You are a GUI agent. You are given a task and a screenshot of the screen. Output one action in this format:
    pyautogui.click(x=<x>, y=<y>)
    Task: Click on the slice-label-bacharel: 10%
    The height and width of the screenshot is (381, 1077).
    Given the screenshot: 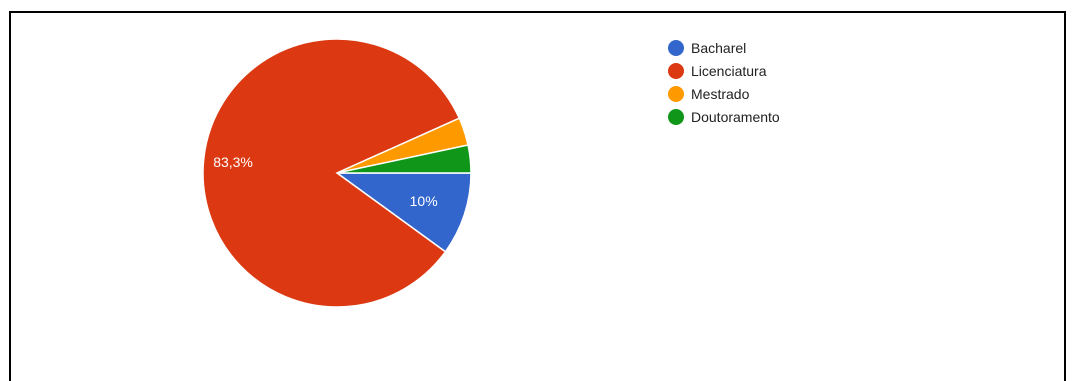 What is the action you would take?
    pyautogui.click(x=424, y=201)
    